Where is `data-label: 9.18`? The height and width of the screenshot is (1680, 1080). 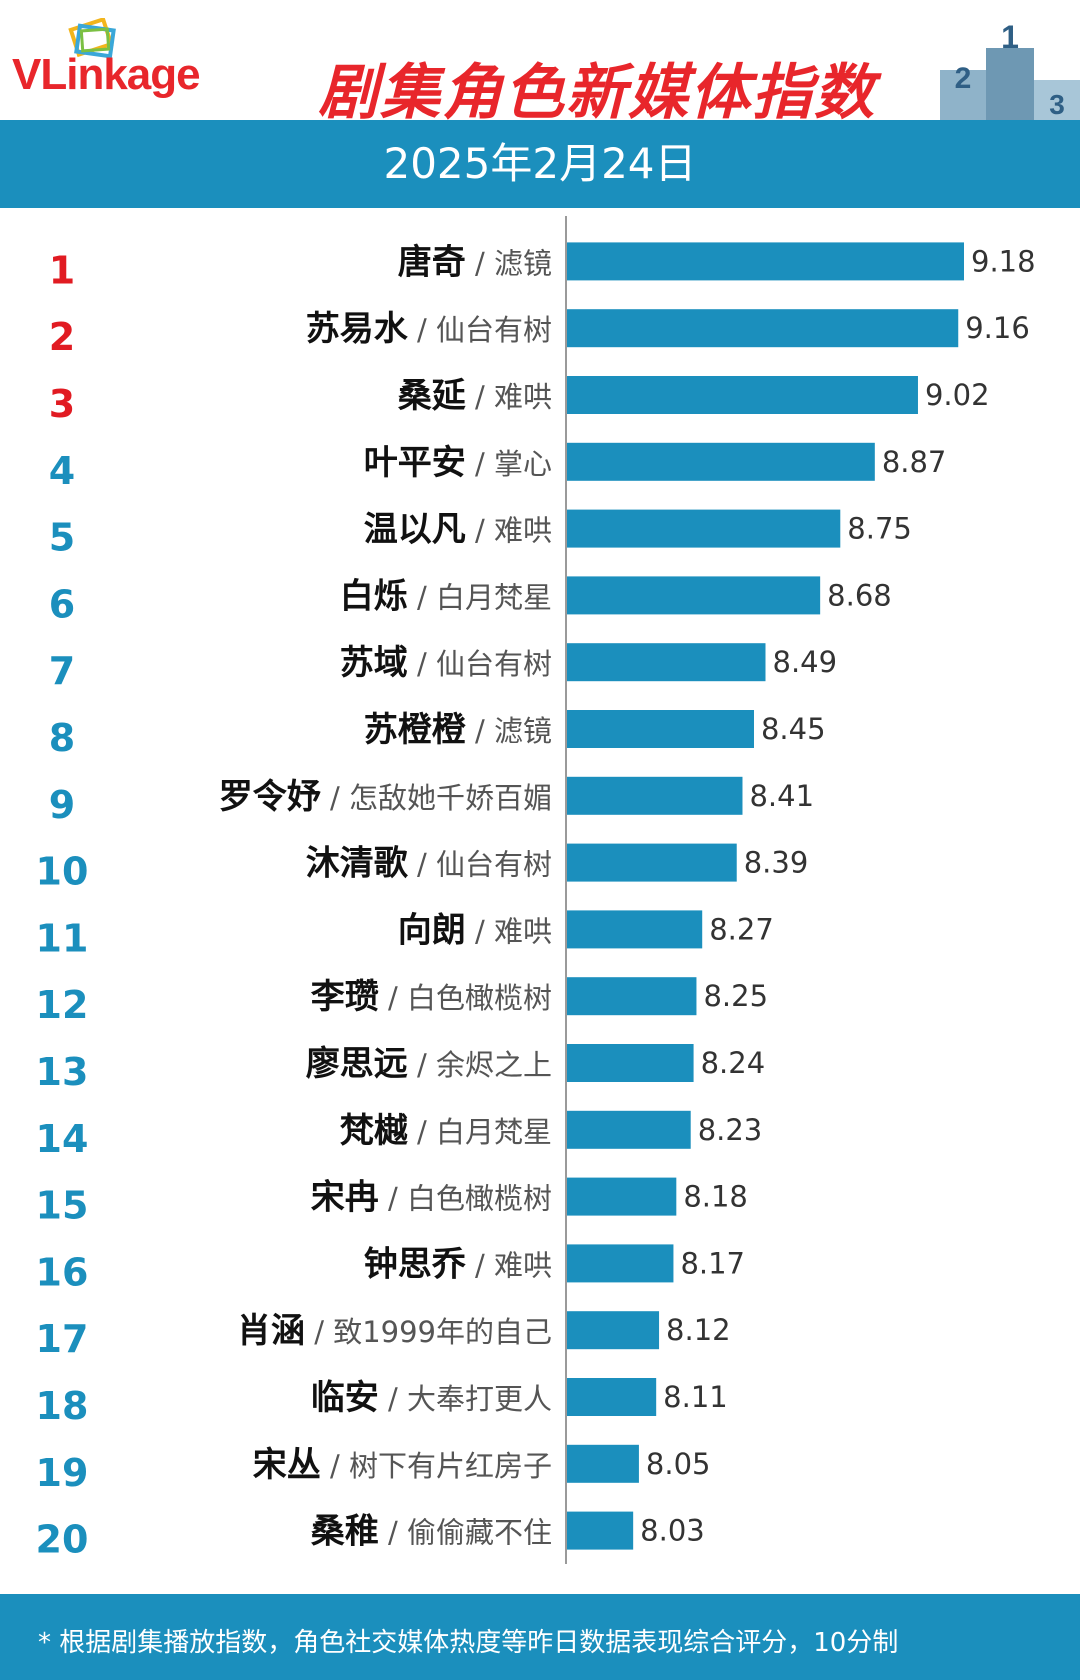 data-label: 9.18 is located at coordinates (1003, 261).